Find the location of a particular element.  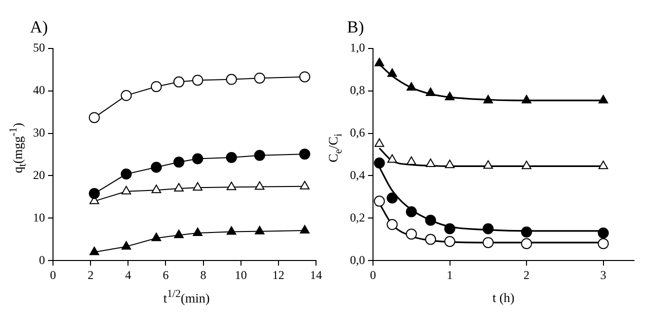

y-tick-label: 0,6 is located at coordinates (357, 132).